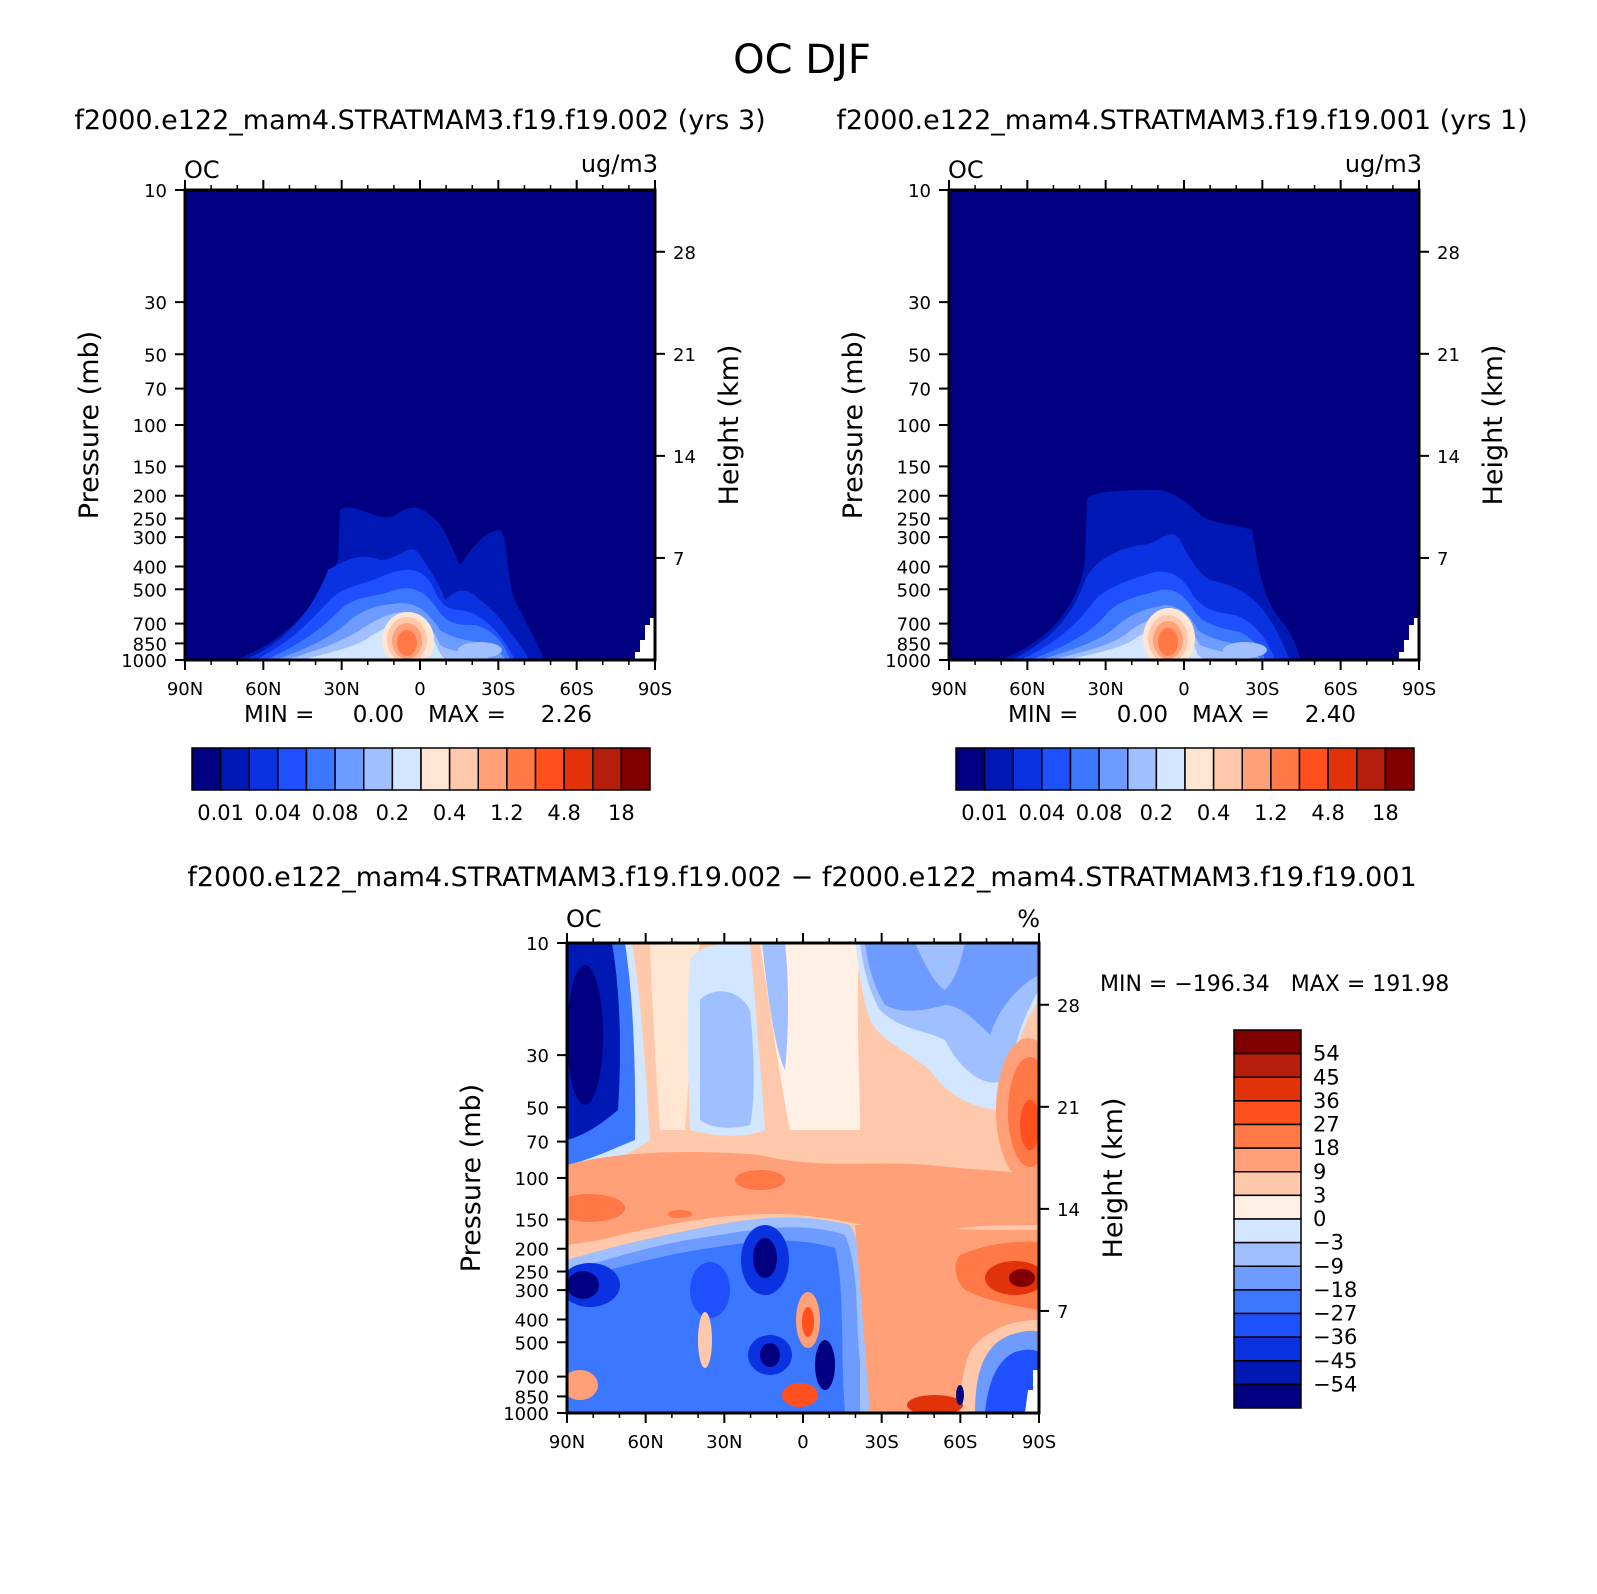 This screenshot has height=1594, width=1597. What do you see at coordinates (1142, 715) in the screenshot?
I see `panel2-min-value: 0.00` at bounding box center [1142, 715].